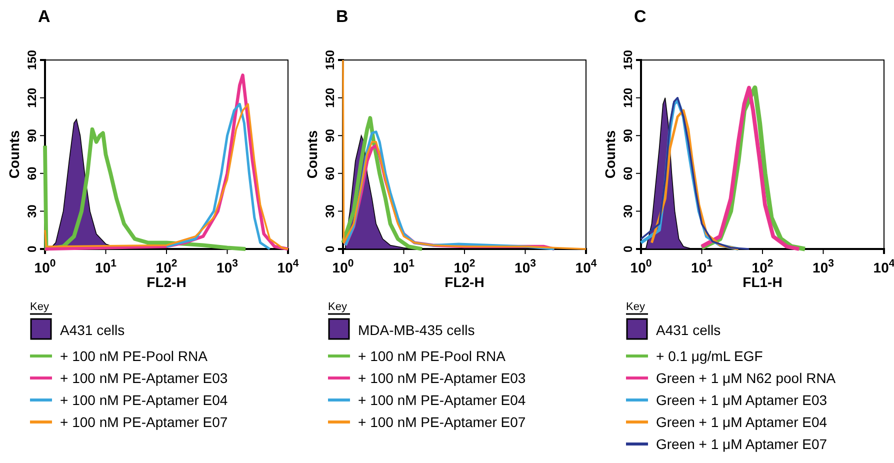  I want to click on legend-label: + 0.1 μg/mL EGF, so click(709, 356).